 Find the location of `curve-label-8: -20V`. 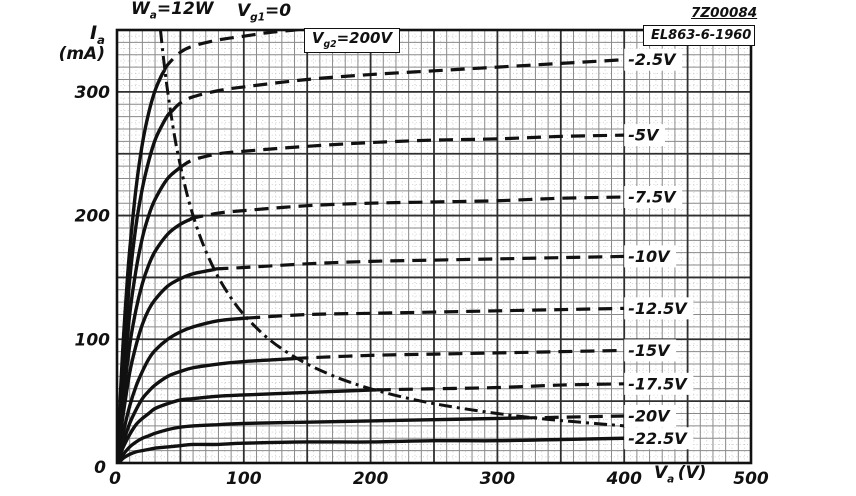

curve-label-8: -20V is located at coordinates (649, 415).